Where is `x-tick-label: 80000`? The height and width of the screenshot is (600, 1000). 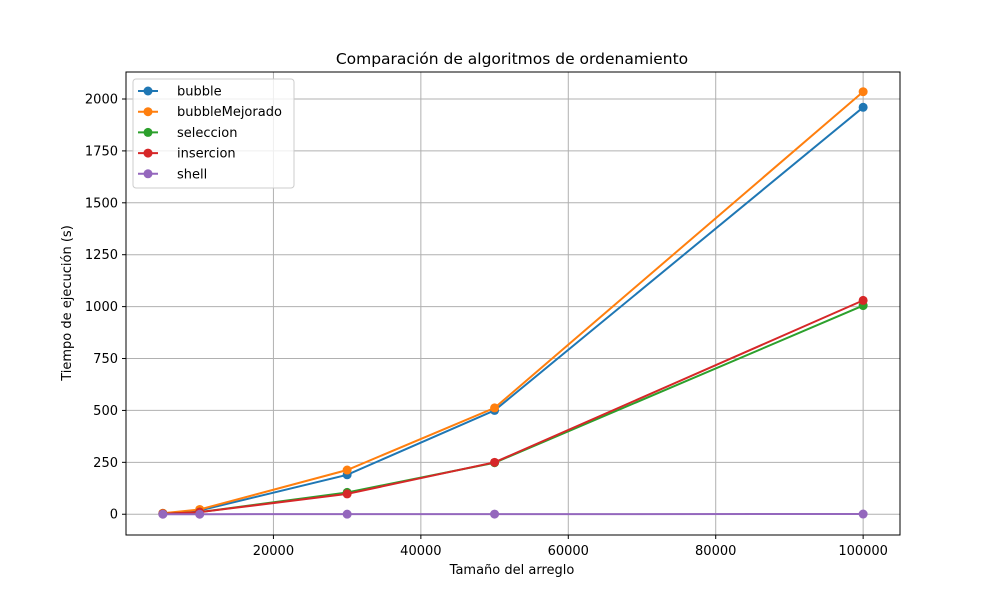 x-tick-label: 80000 is located at coordinates (715, 551).